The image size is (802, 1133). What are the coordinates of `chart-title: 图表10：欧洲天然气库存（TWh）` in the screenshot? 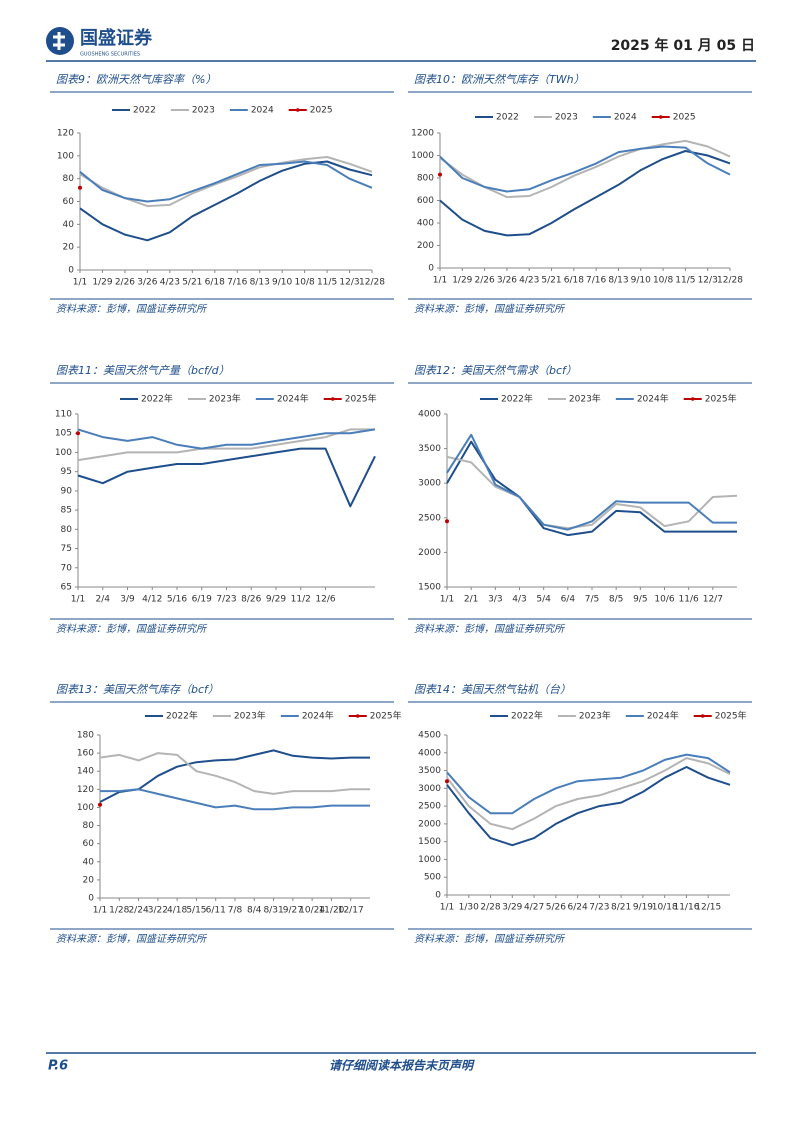 It's located at (499, 79).